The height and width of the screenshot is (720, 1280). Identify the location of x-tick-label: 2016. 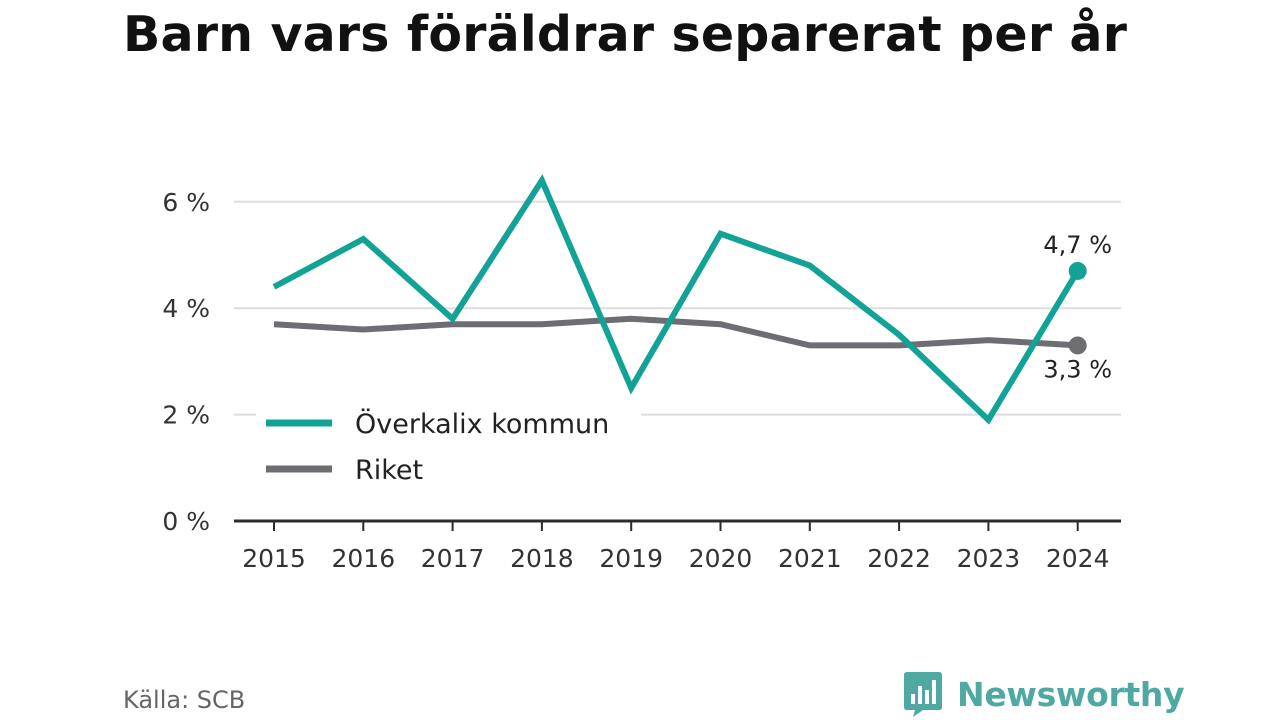
(363, 558).